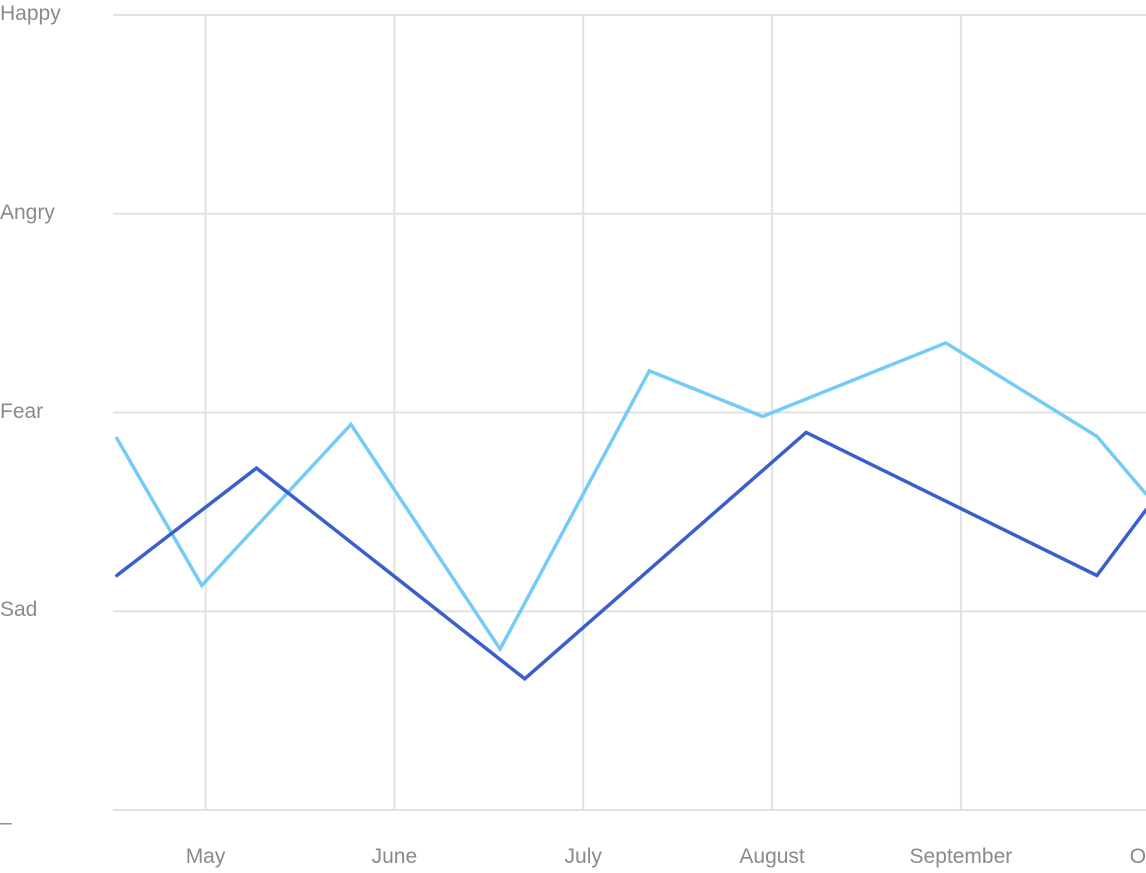 Image resolution: width=1146 pixels, height=873 pixels. Describe the element at coordinates (30, 13) in the screenshot. I see `y-tick-happy: Happy` at that location.